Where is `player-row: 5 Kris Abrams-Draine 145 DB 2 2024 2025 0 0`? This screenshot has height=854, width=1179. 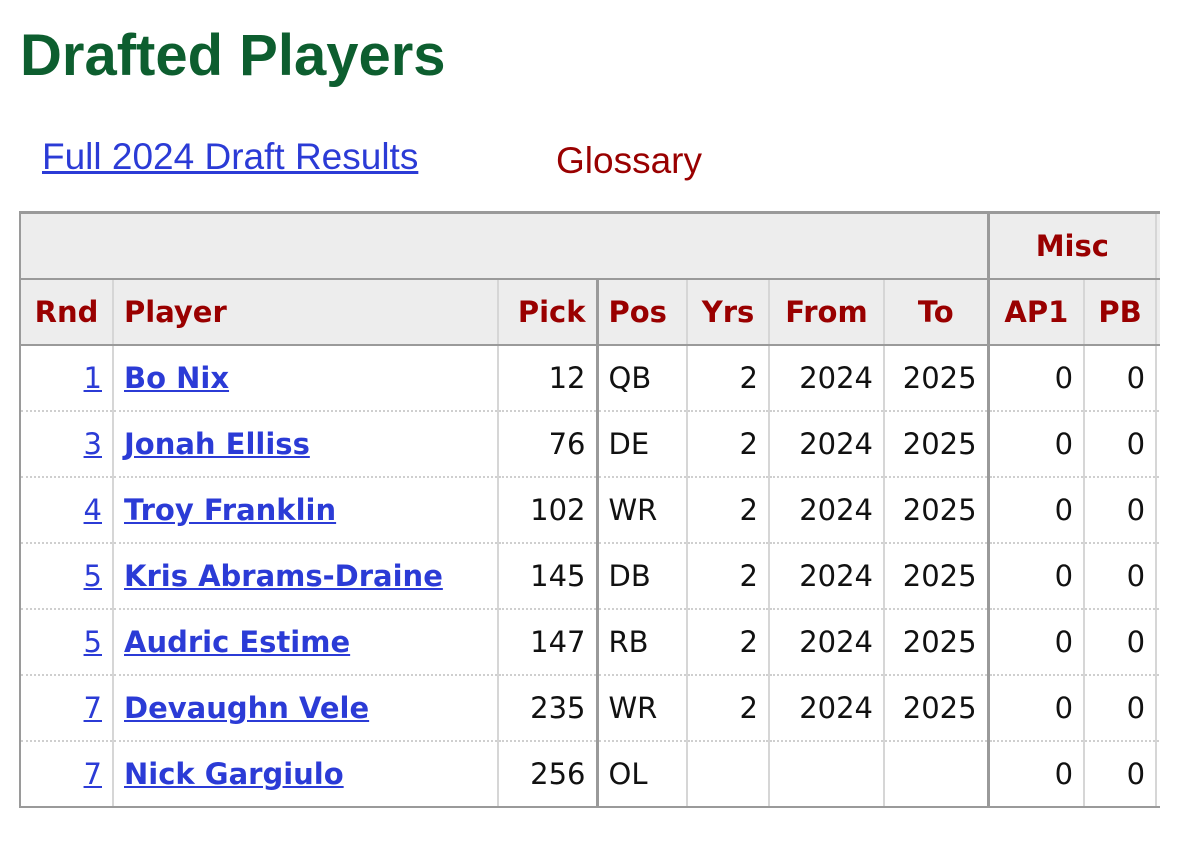
player-row: 5 Kris Abrams-Draine 145 DB 2 2024 2025 0 0 is located at coordinates (589, 576).